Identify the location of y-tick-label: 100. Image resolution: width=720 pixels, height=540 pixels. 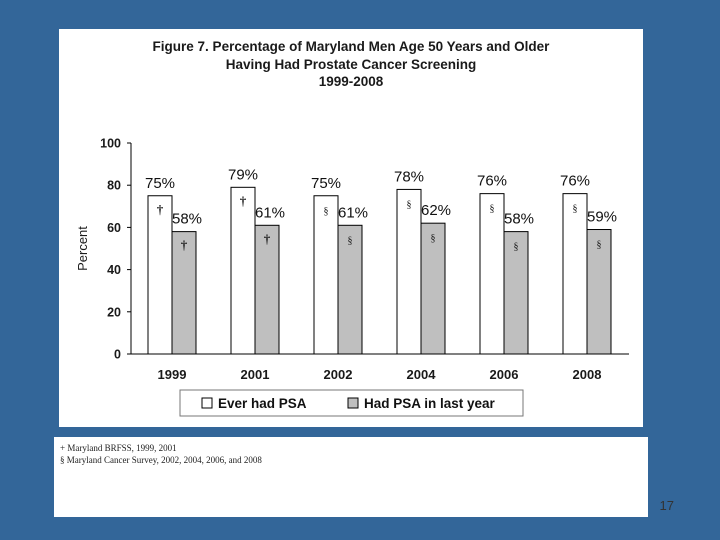
(110, 144).